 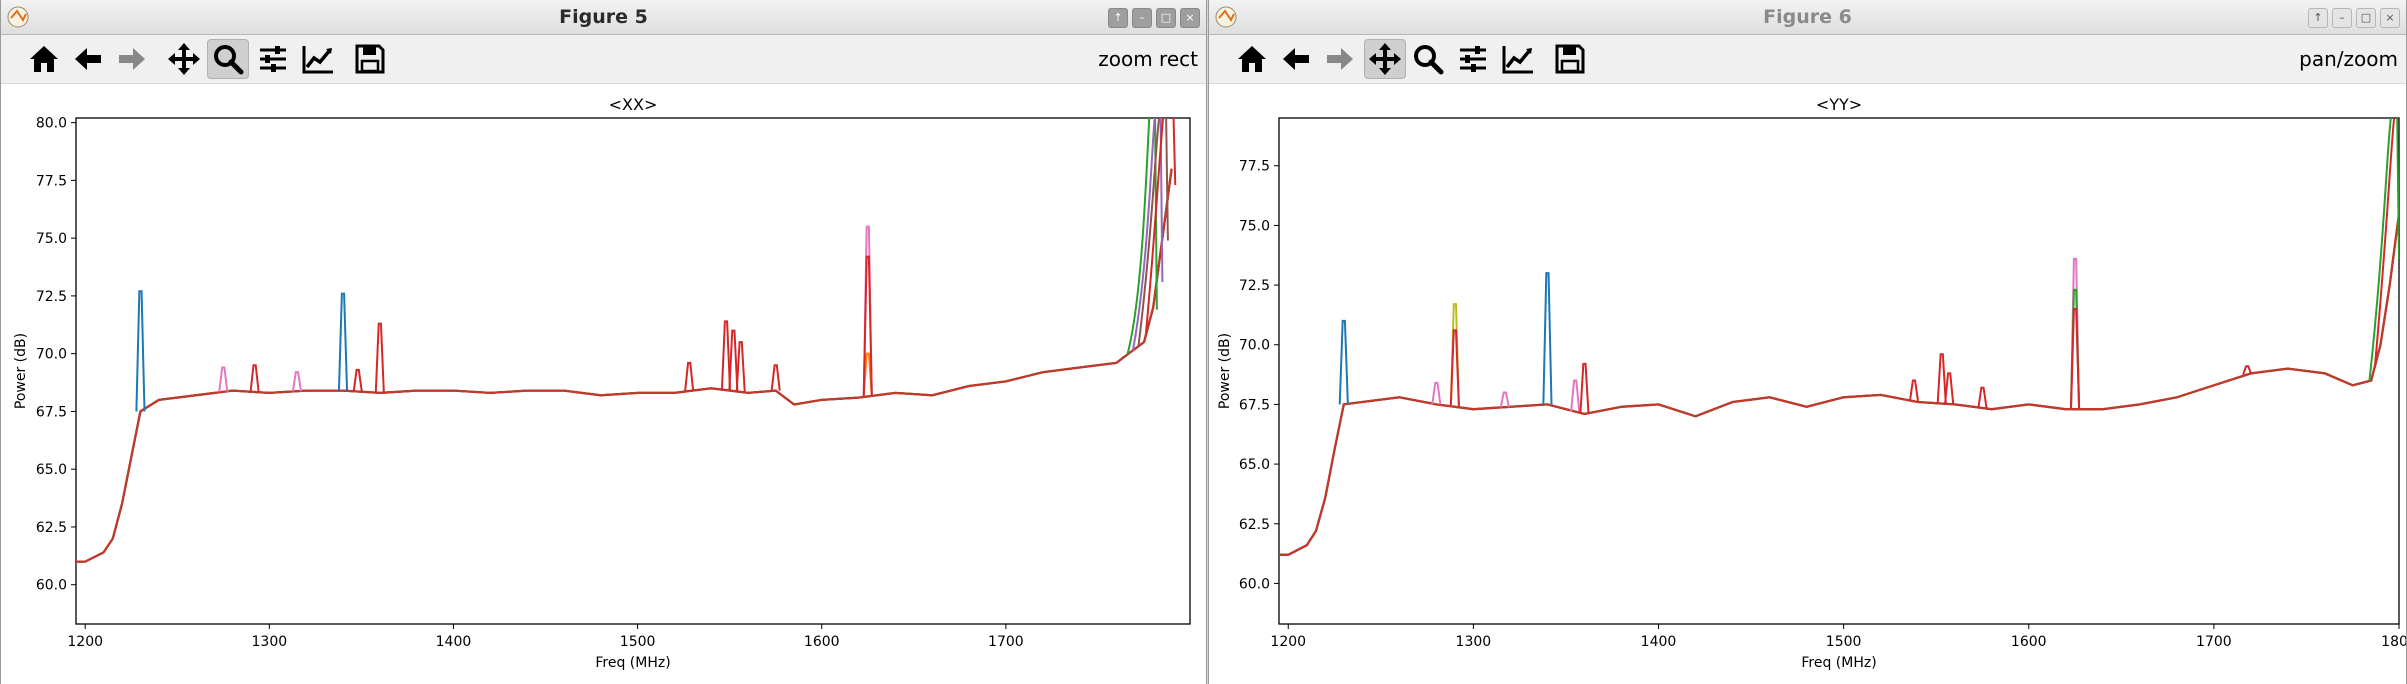 I want to click on title-bar: Figure 5 ↑ – □ ×, so click(x=603, y=17).